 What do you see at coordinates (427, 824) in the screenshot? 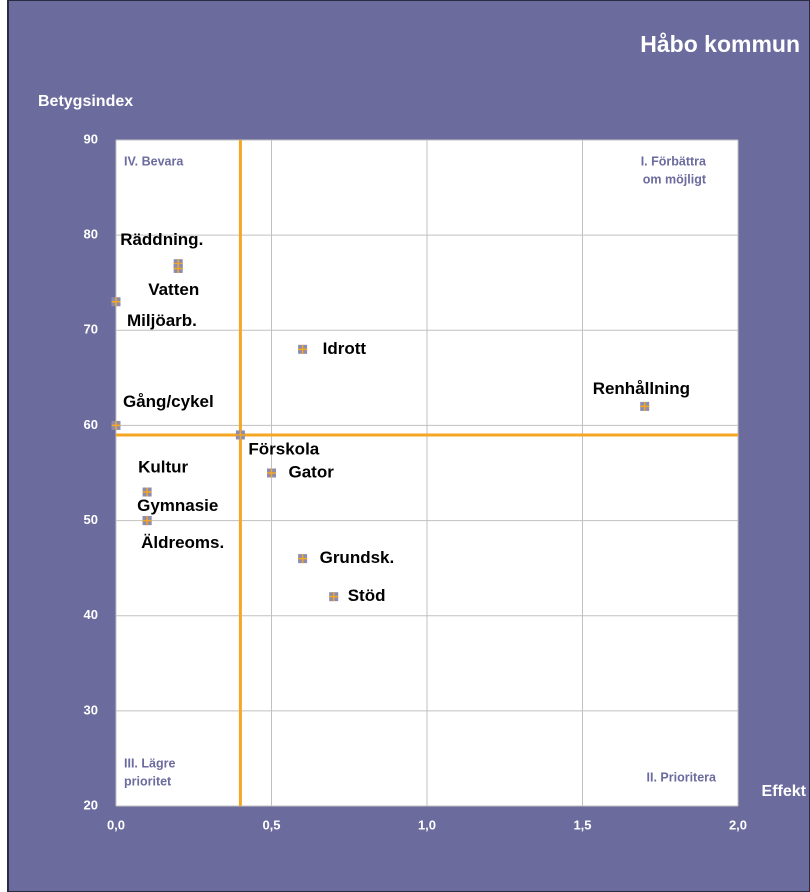
I see `x-tick-label: 1,0` at bounding box center [427, 824].